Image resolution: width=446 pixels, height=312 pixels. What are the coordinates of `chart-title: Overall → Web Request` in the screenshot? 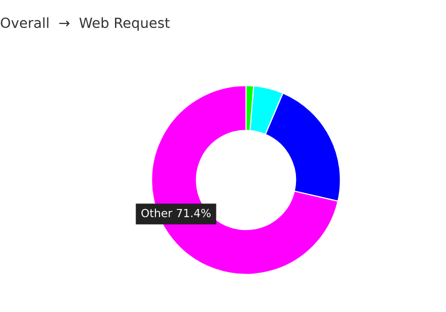 It's located at (85, 24).